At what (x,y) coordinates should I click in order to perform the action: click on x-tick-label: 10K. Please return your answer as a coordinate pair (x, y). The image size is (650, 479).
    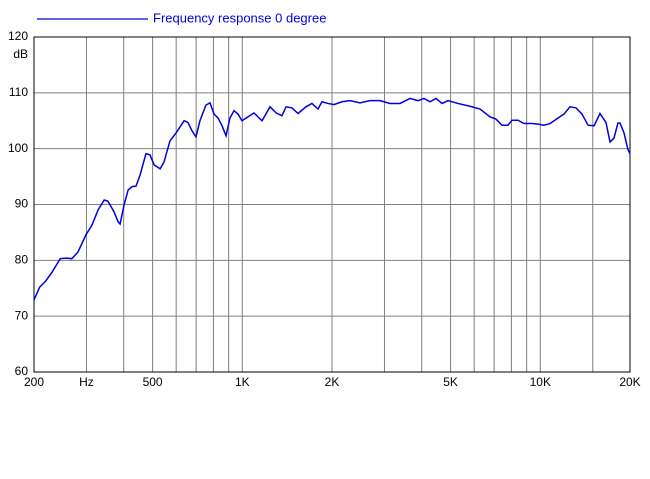
    Looking at the image, I should click on (540, 382).